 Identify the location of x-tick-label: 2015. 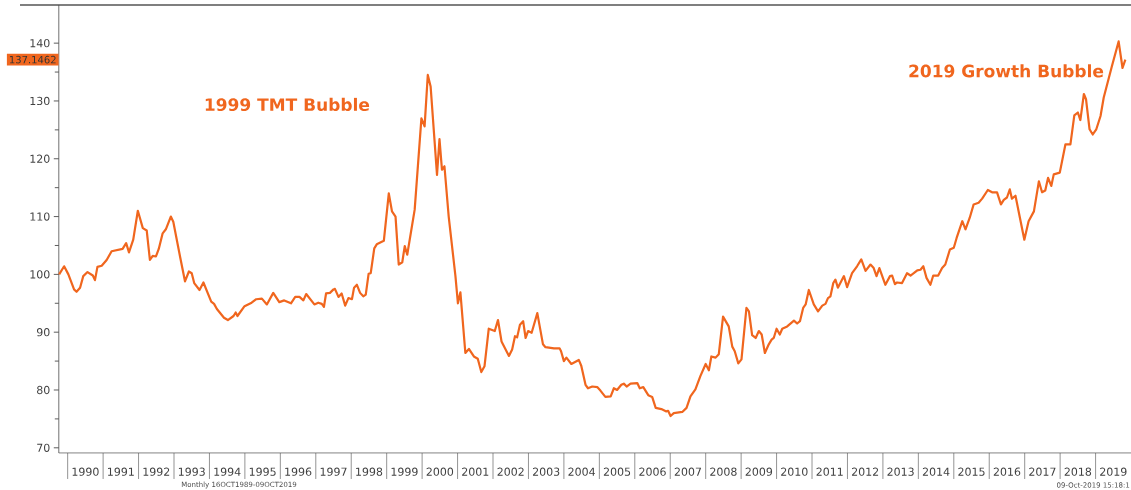
(971, 471).